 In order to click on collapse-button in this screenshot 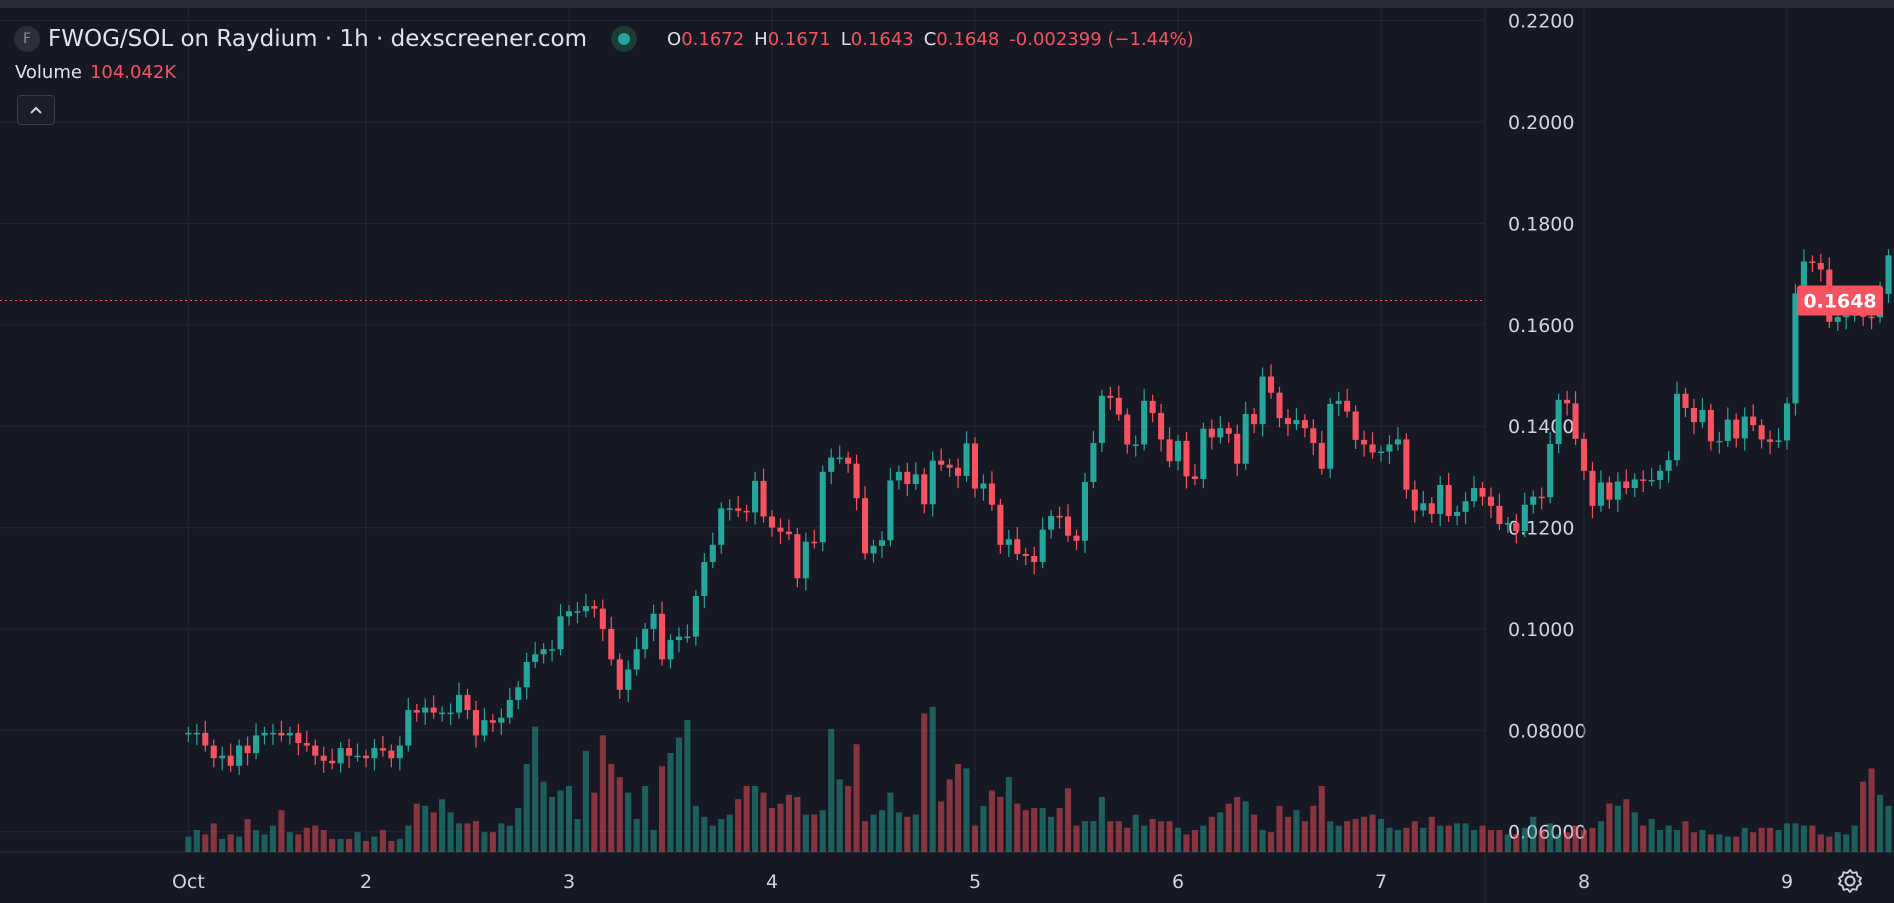, I will do `click(36, 110)`.